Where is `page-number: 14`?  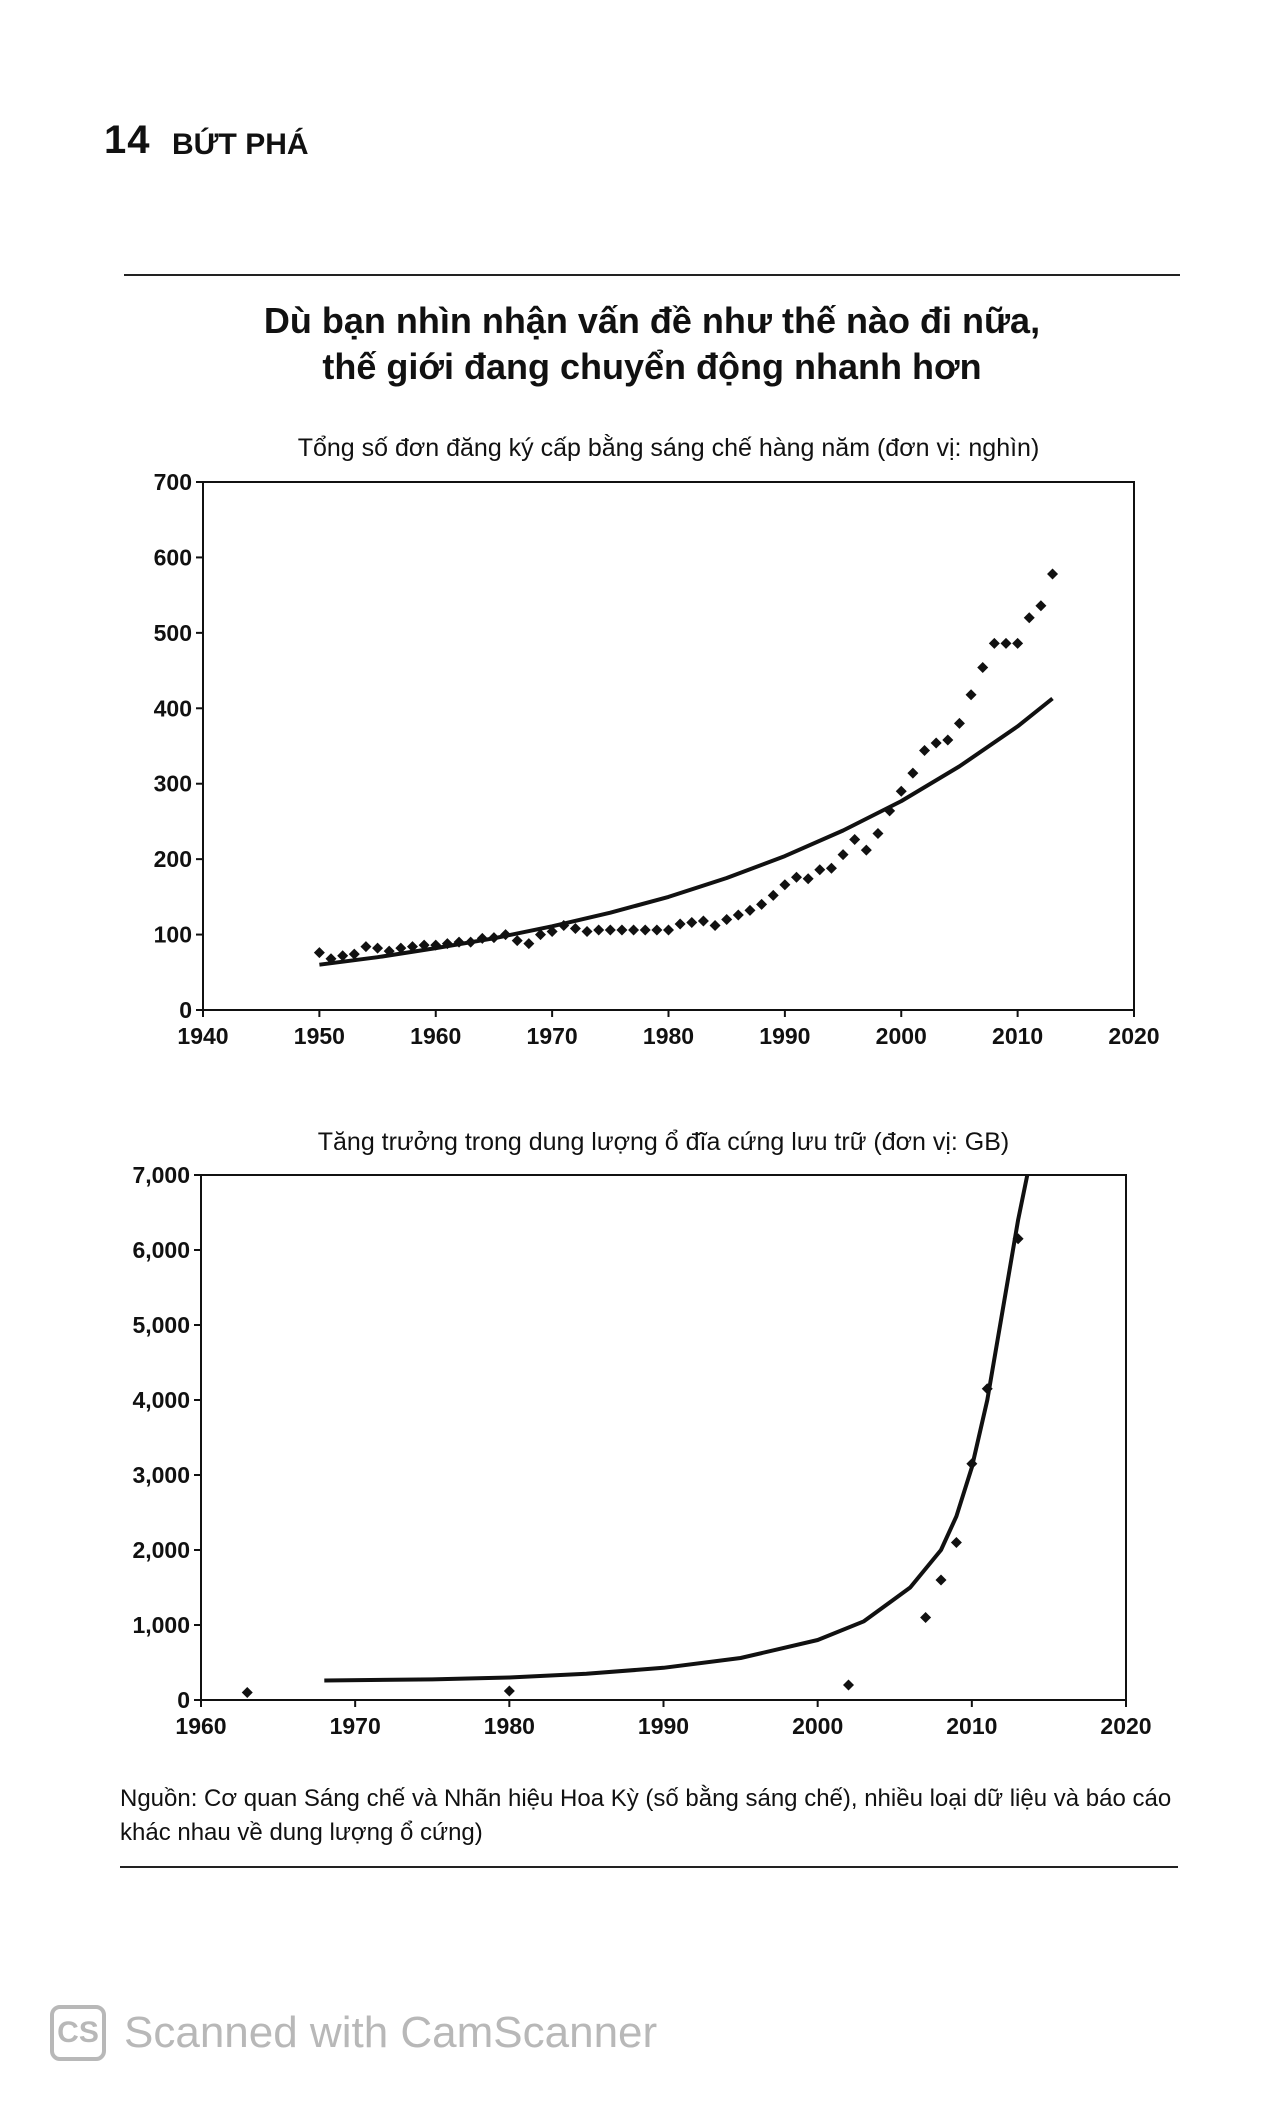 page-number: 14 is located at coordinates (127, 140).